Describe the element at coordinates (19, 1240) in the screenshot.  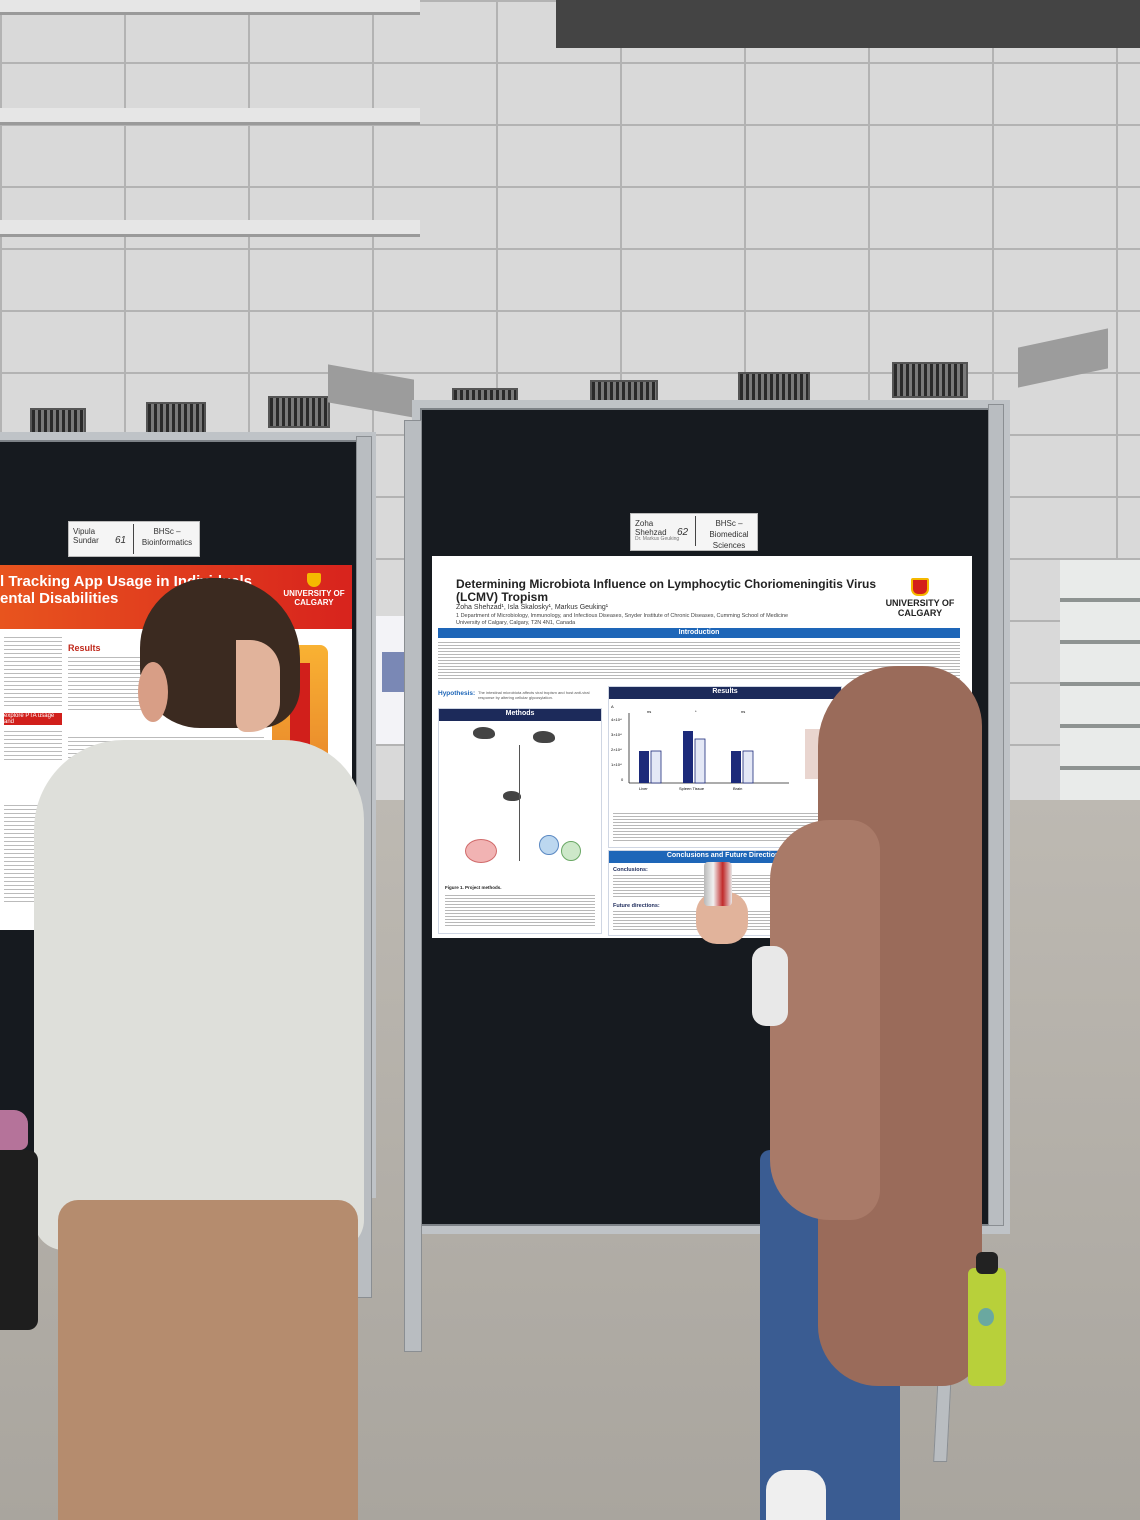
I see `bag` at that location.